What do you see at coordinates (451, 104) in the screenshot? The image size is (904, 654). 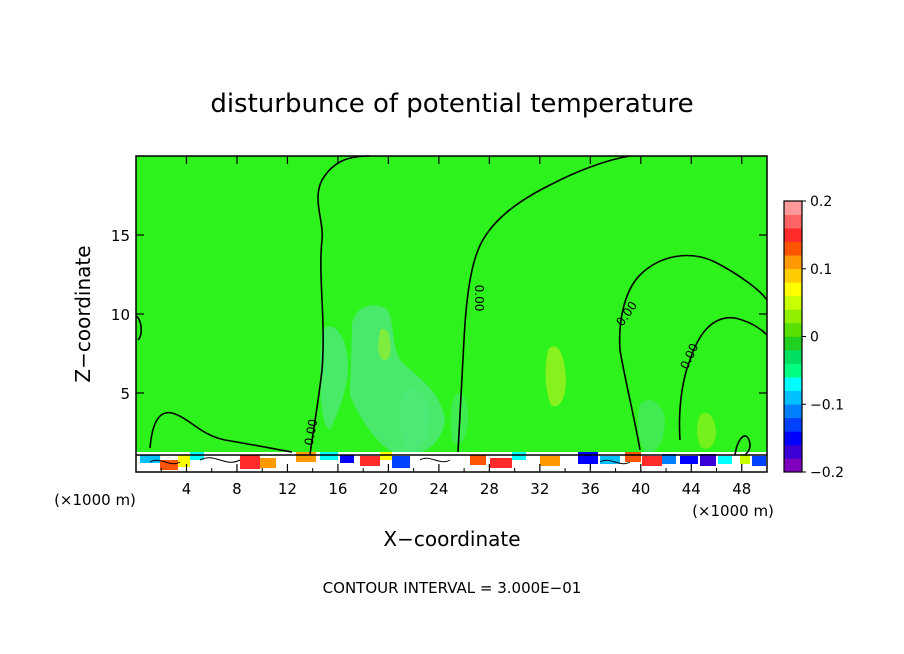 I see `chart-title: disturbunce of potential temperature` at bounding box center [451, 104].